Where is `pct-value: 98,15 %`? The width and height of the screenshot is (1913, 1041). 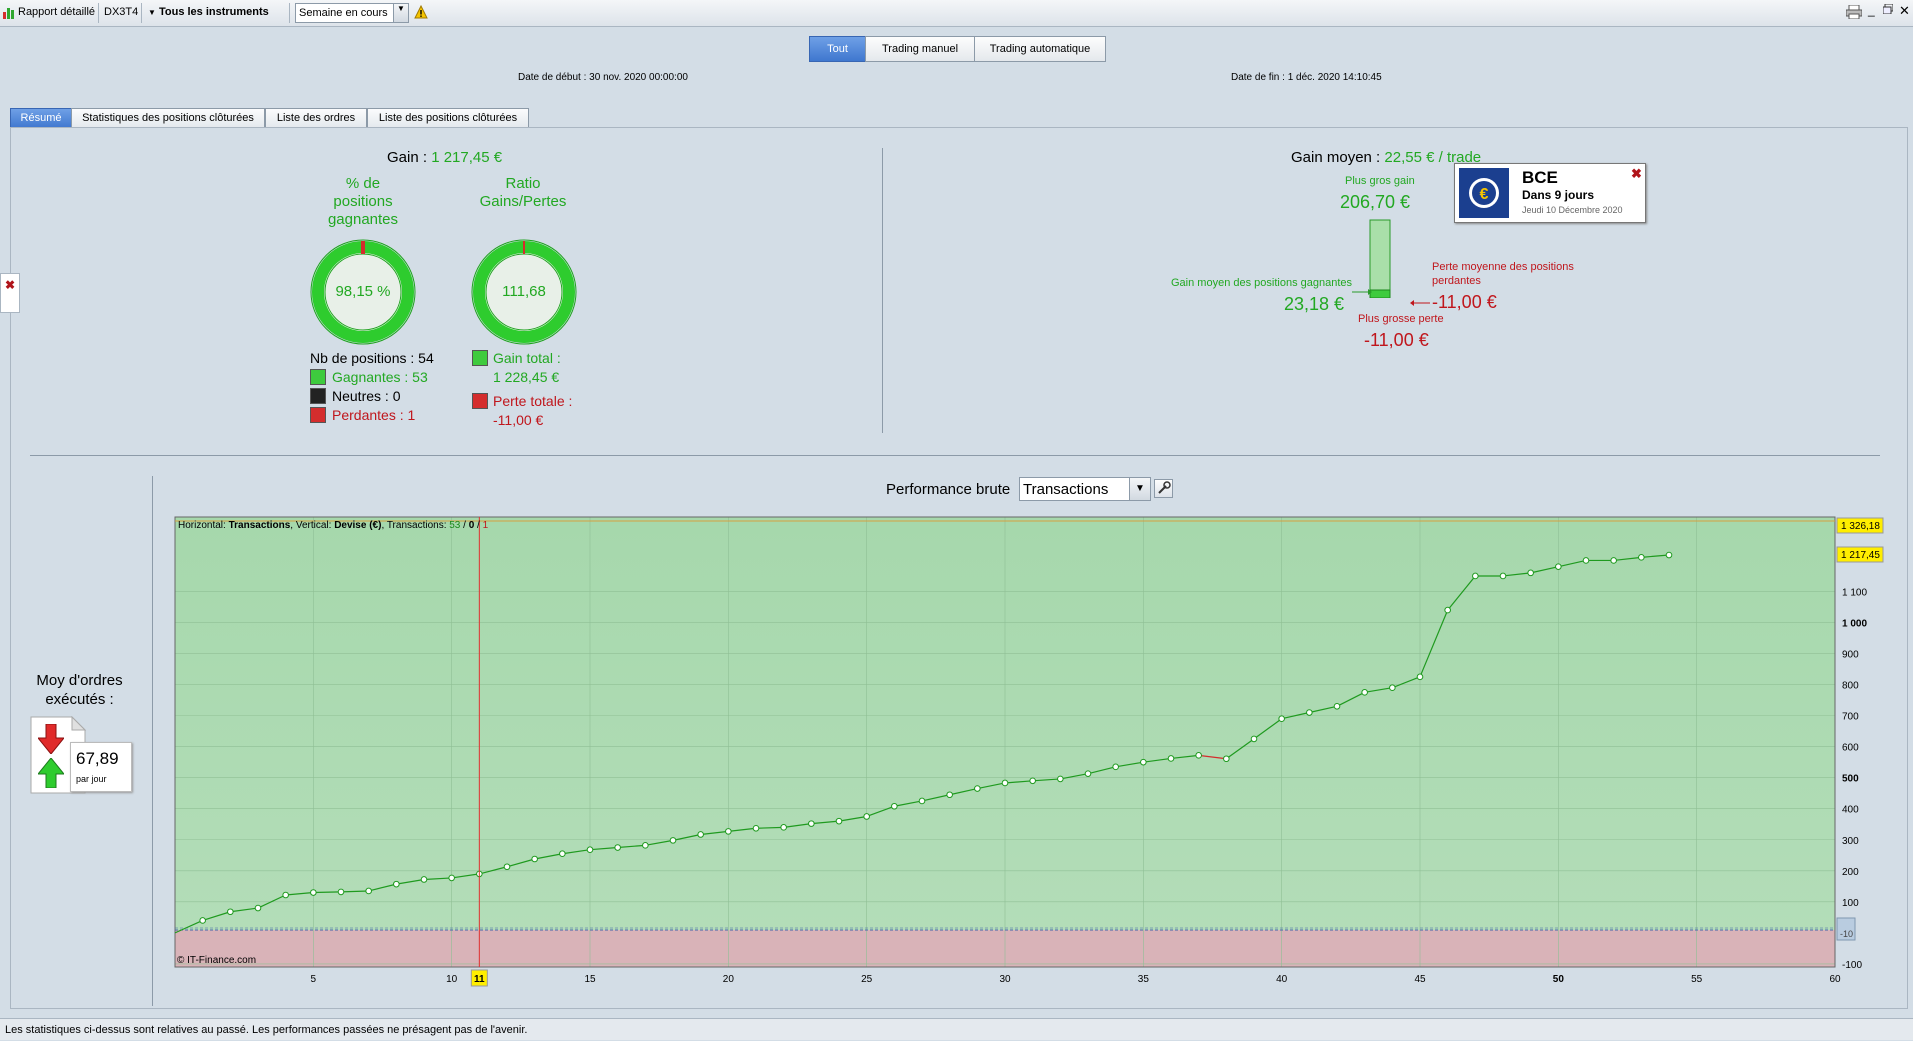
pct-value: 98,15 % is located at coordinates (363, 291).